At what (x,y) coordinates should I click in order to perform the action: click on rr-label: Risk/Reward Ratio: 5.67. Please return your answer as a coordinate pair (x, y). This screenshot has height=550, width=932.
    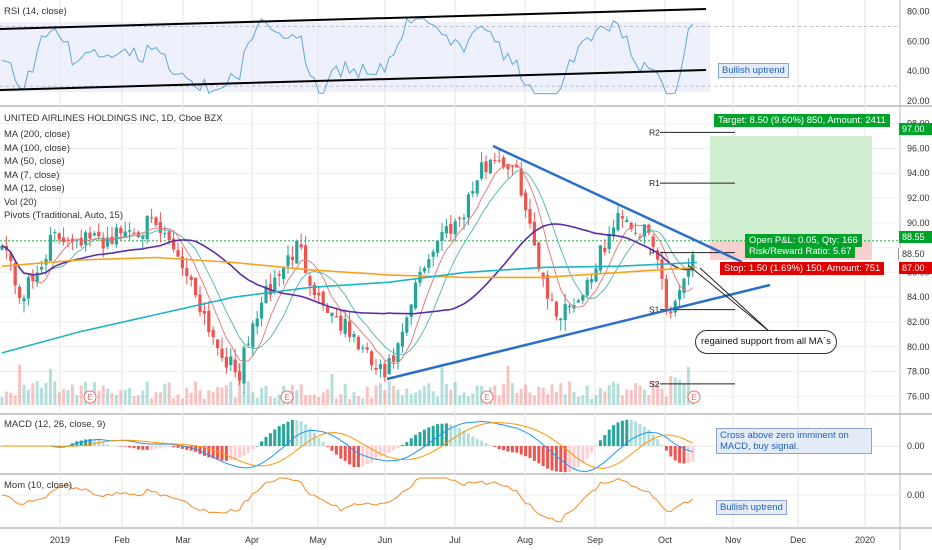
    Looking at the image, I should click on (800, 251).